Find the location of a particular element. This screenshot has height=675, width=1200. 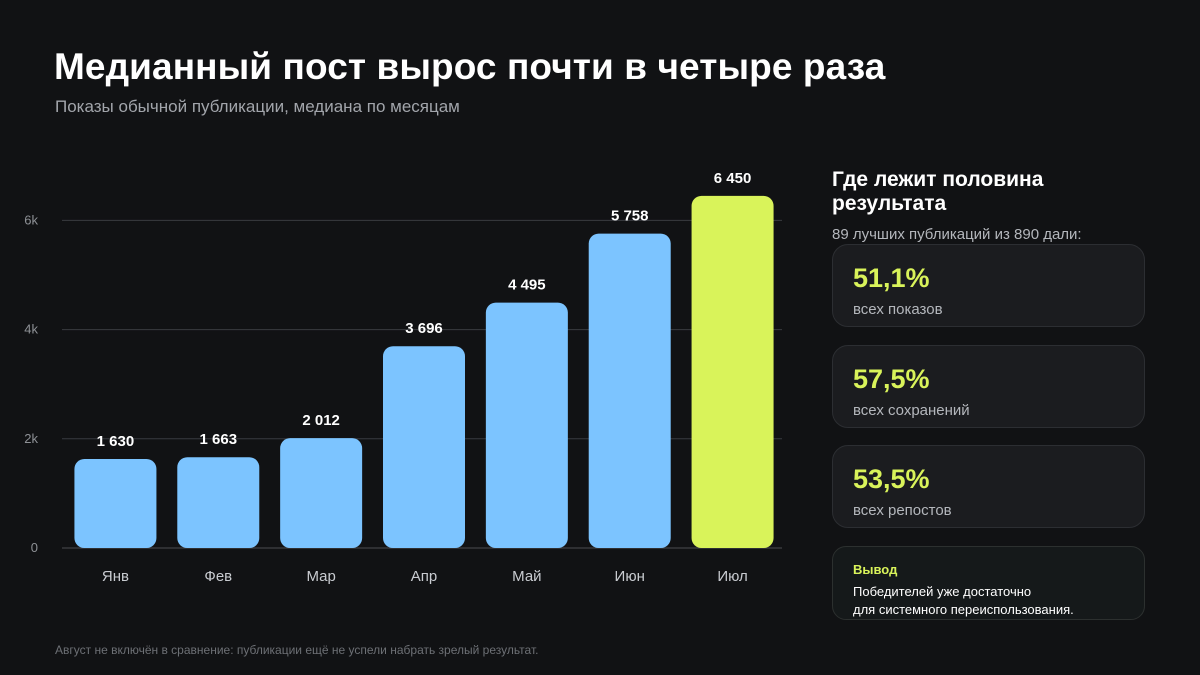

stat-label: всех репостов is located at coordinates (902, 510).